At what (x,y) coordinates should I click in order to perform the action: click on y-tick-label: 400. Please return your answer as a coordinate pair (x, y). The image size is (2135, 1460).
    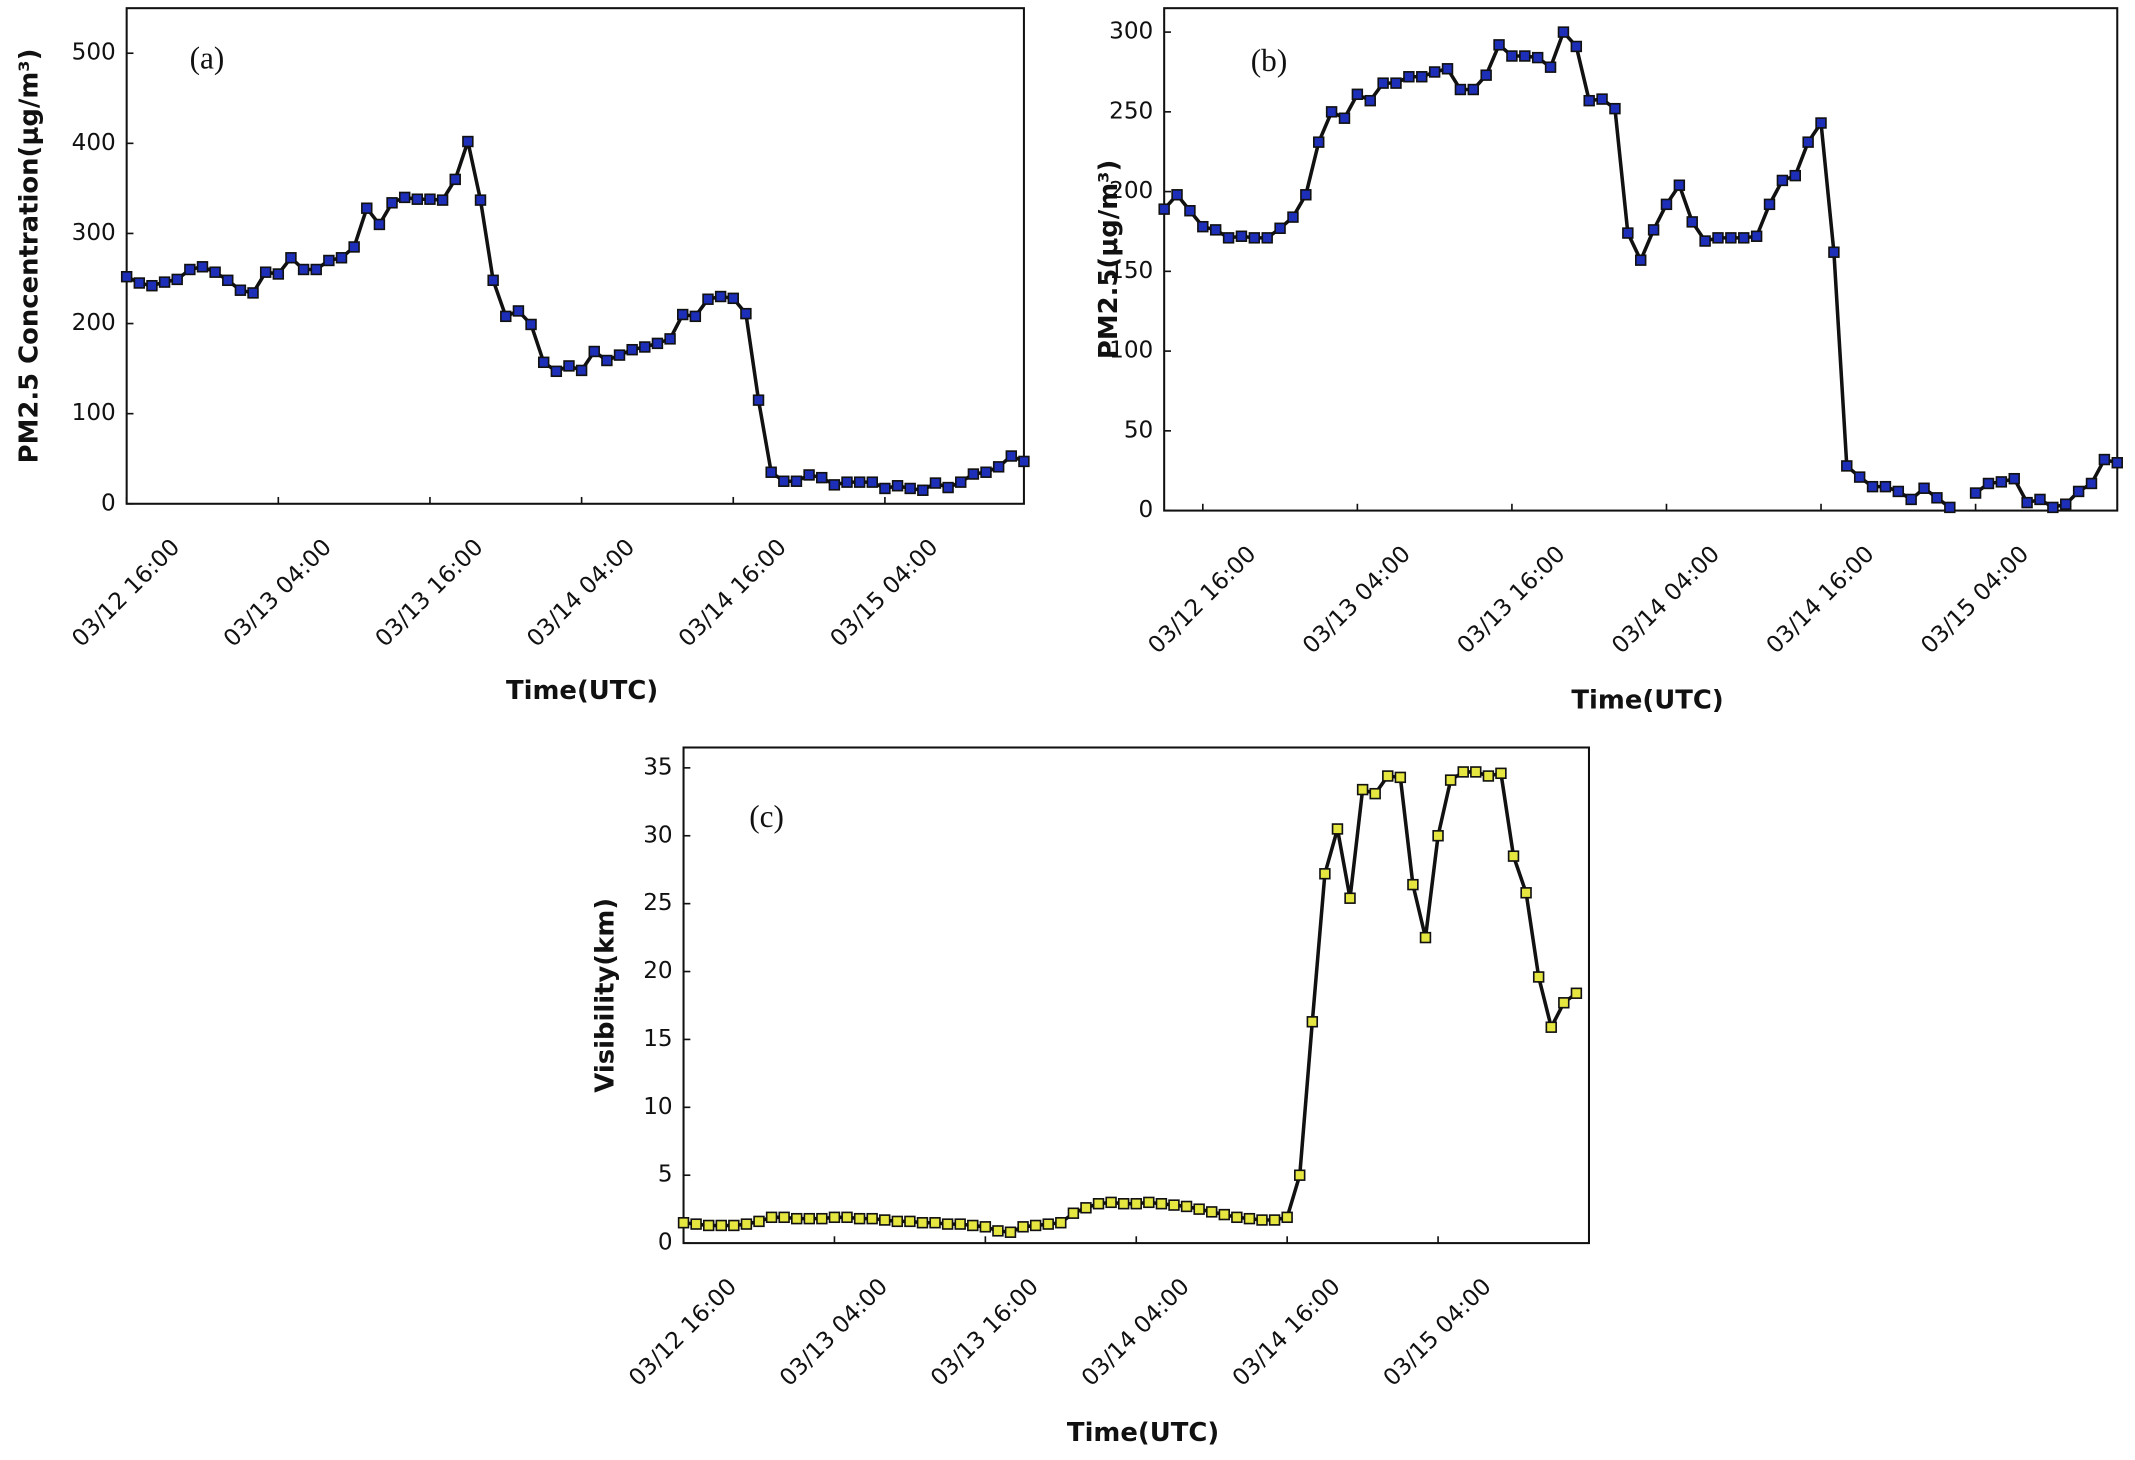
    Looking at the image, I should click on (94, 143).